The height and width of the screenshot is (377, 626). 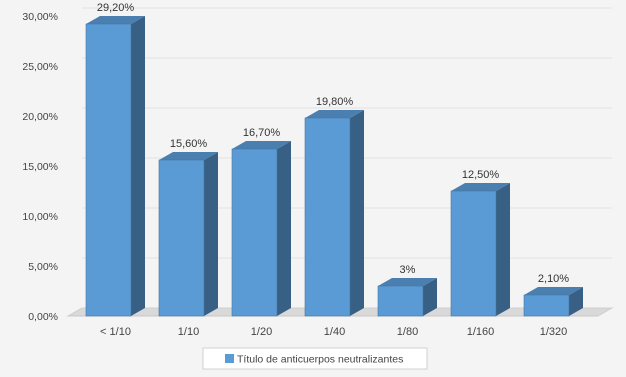 I want to click on y-tick-label: 30,00%, so click(x=40, y=17).